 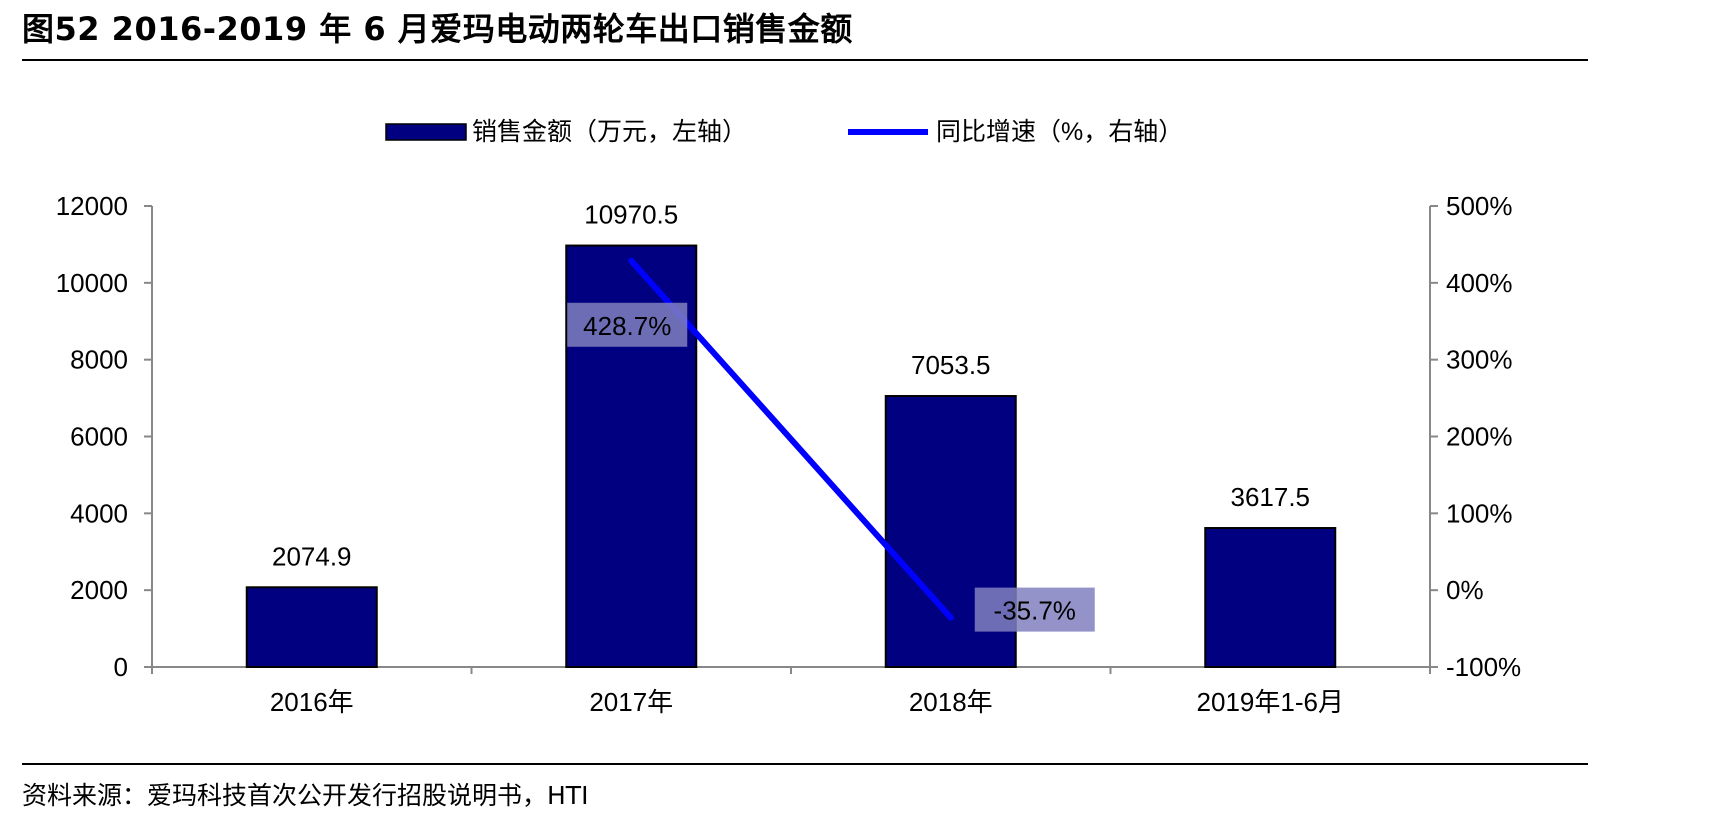 What do you see at coordinates (426, 132) in the screenshot?
I see `legend-bar-swatch` at bounding box center [426, 132].